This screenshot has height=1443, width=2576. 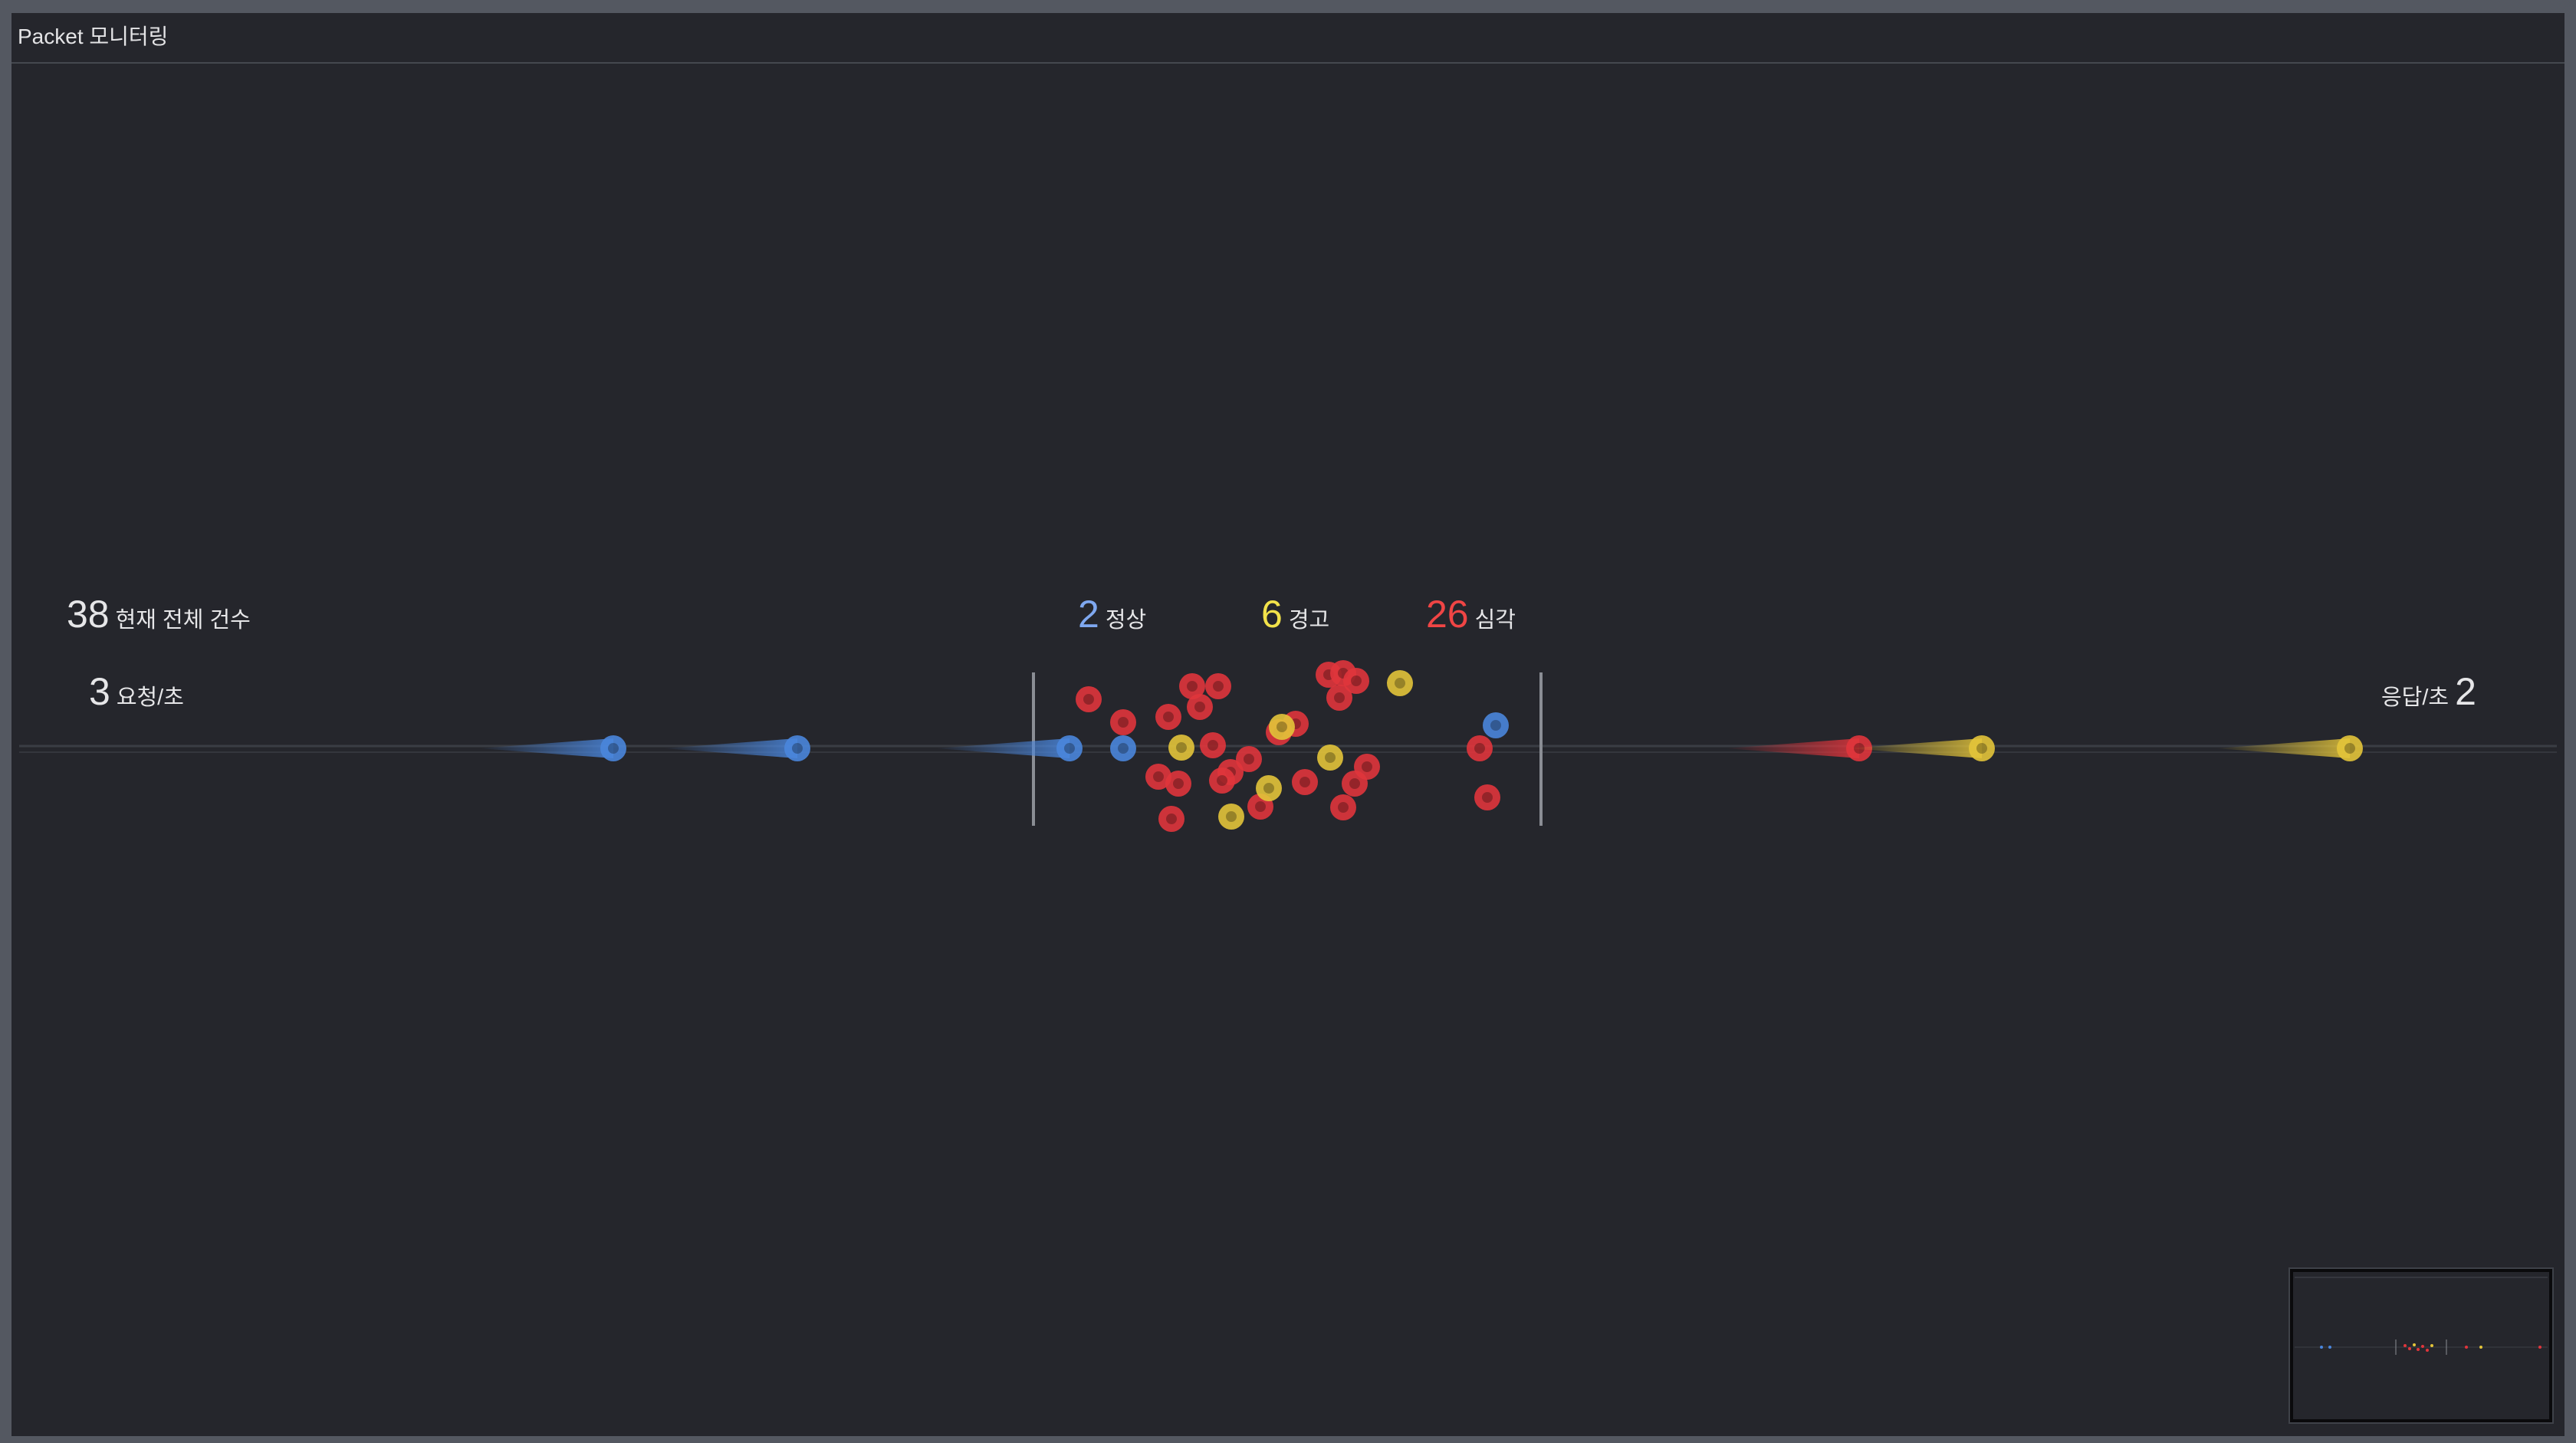 What do you see at coordinates (1447, 614) in the screenshot?
I see `critical-count-value: 26` at bounding box center [1447, 614].